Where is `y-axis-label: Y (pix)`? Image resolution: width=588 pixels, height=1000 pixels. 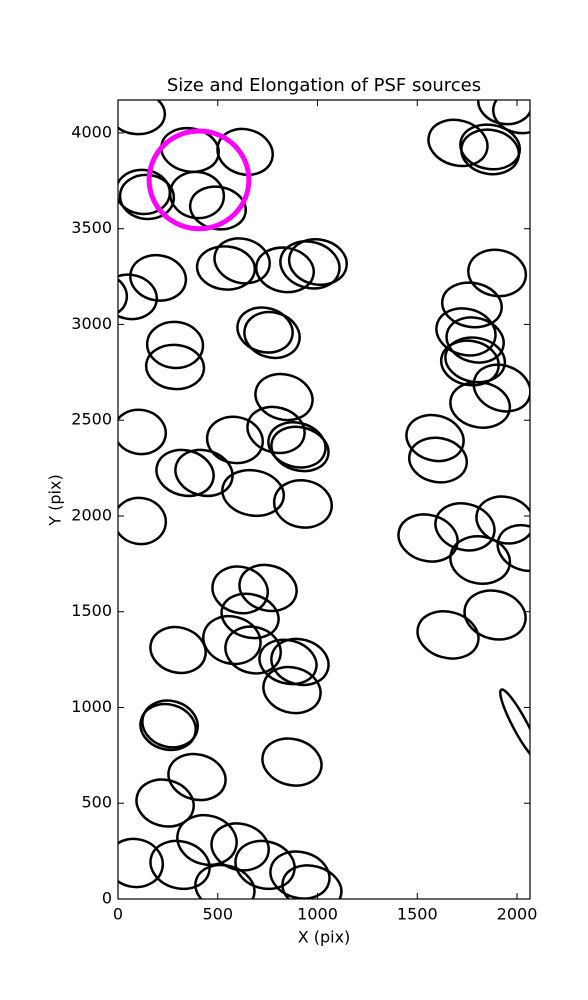
y-axis-label: Y (pix) is located at coordinates (55, 500).